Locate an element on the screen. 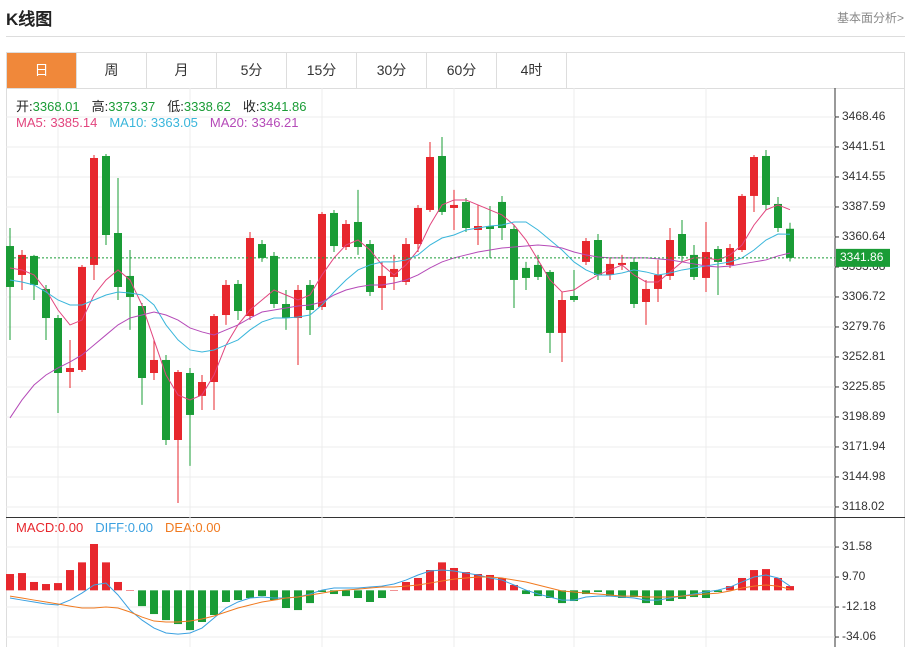 Image resolution: width=910 pixels, height=647 pixels. y-tick-label: -34.06 is located at coordinates (859, 636).